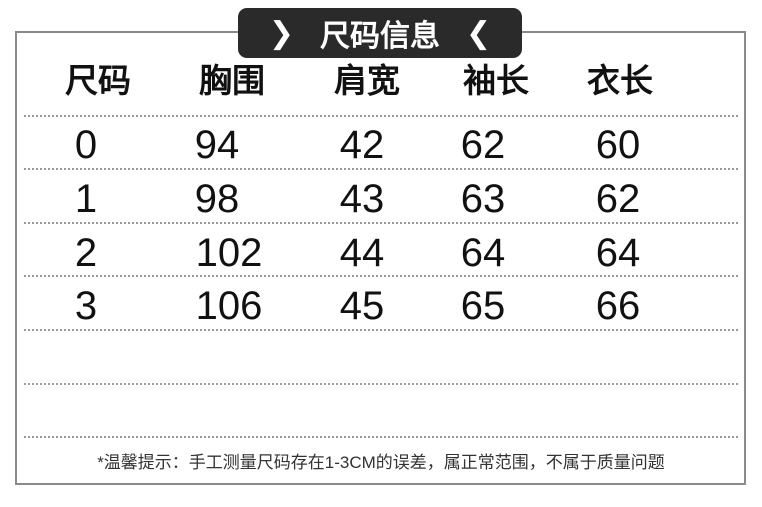 The width and height of the screenshot is (762, 507). What do you see at coordinates (217, 199) in the screenshot?
I see `cell-chest: 98` at bounding box center [217, 199].